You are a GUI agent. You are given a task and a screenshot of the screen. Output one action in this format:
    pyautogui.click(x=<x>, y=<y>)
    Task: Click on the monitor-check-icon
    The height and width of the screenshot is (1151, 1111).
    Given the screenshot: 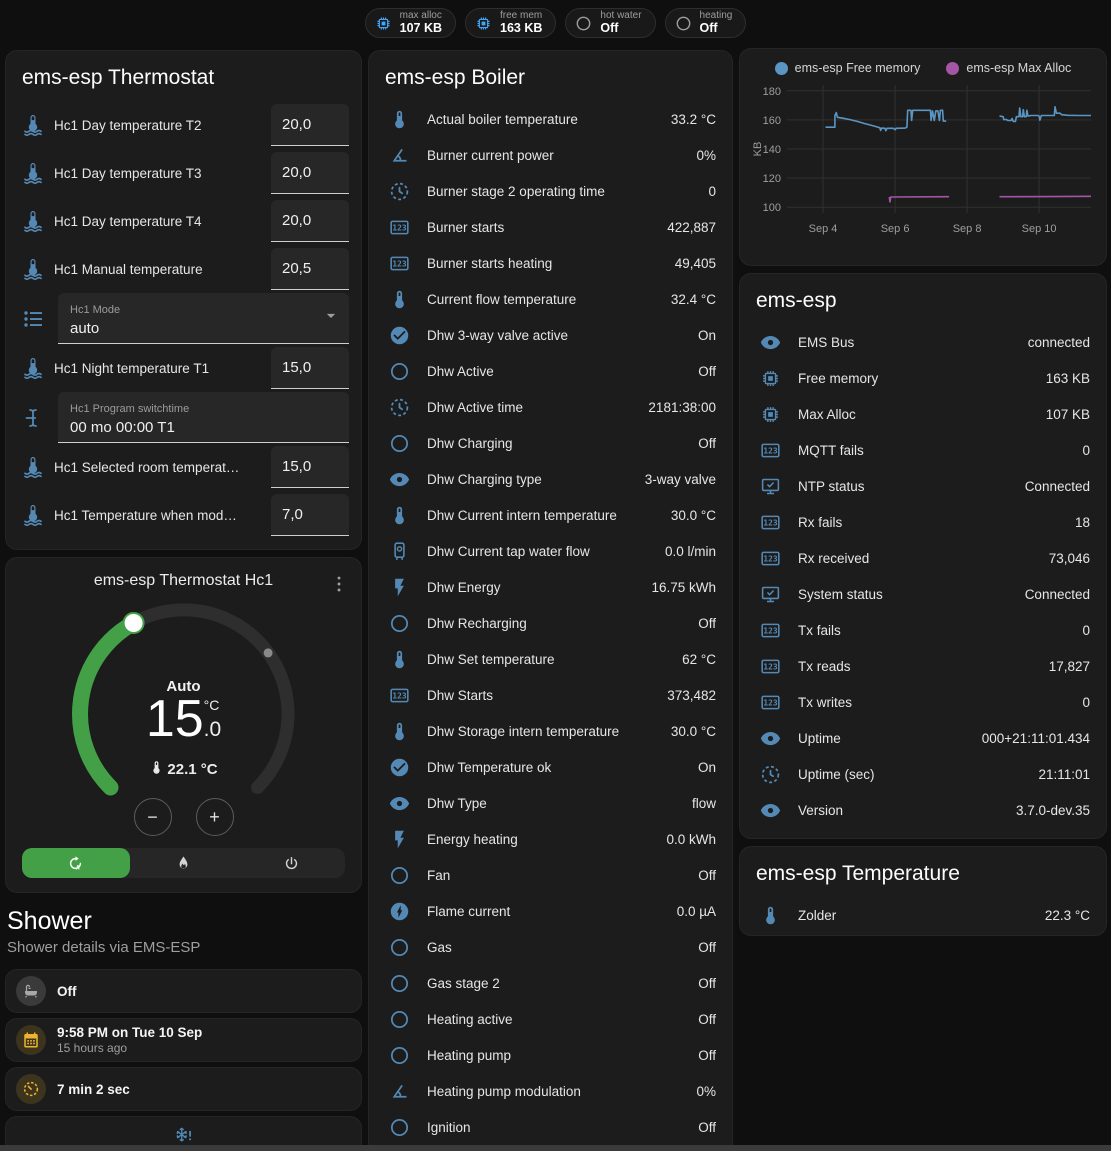 What is the action you would take?
    pyautogui.click(x=770, y=486)
    